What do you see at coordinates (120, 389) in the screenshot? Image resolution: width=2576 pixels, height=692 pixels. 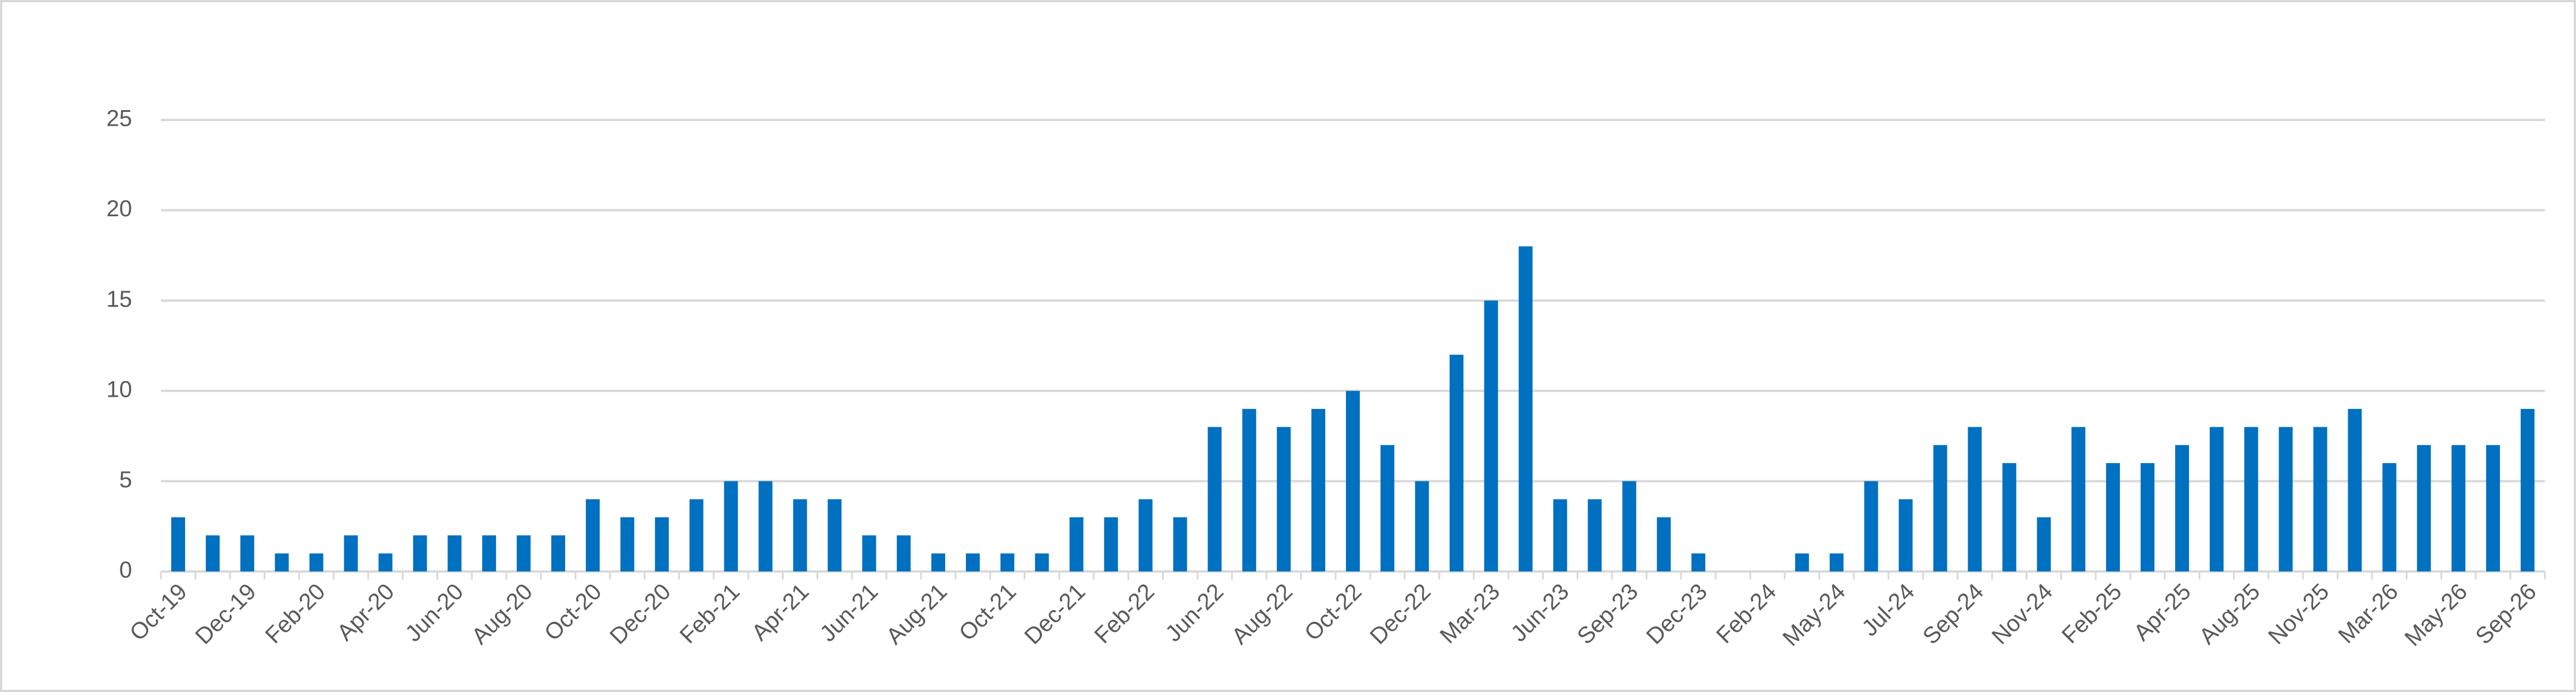 I see `y-tick-label: 10` at bounding box center [120, 389].